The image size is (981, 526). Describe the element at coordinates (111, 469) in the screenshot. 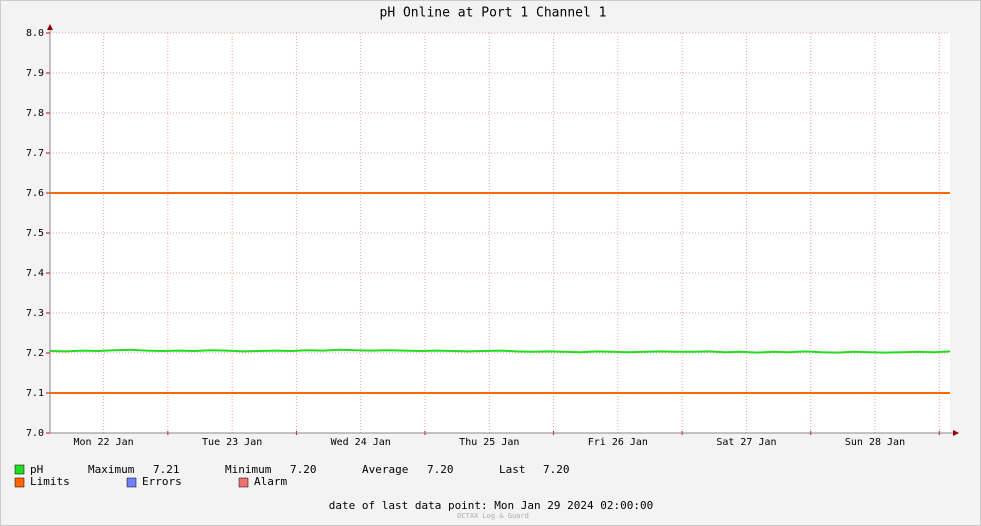

I see `stat-name: Maximum` at that location.